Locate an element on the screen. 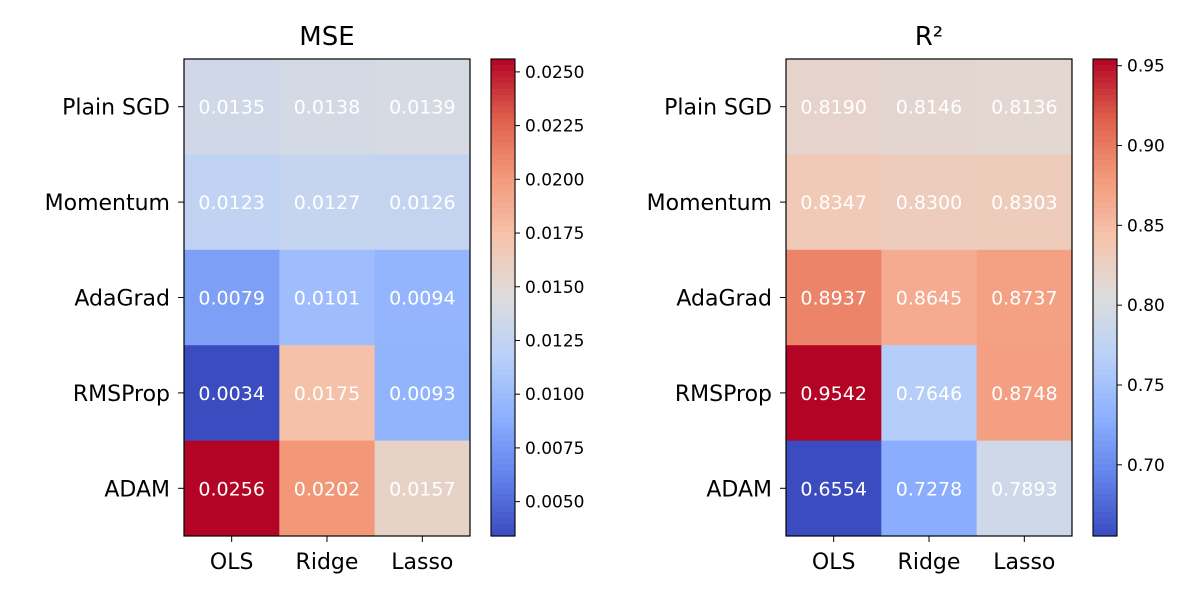 This screenshot has width=1200, height=605. colorbar-tick-label: 0.80 is located at coordinates (1146, 306).